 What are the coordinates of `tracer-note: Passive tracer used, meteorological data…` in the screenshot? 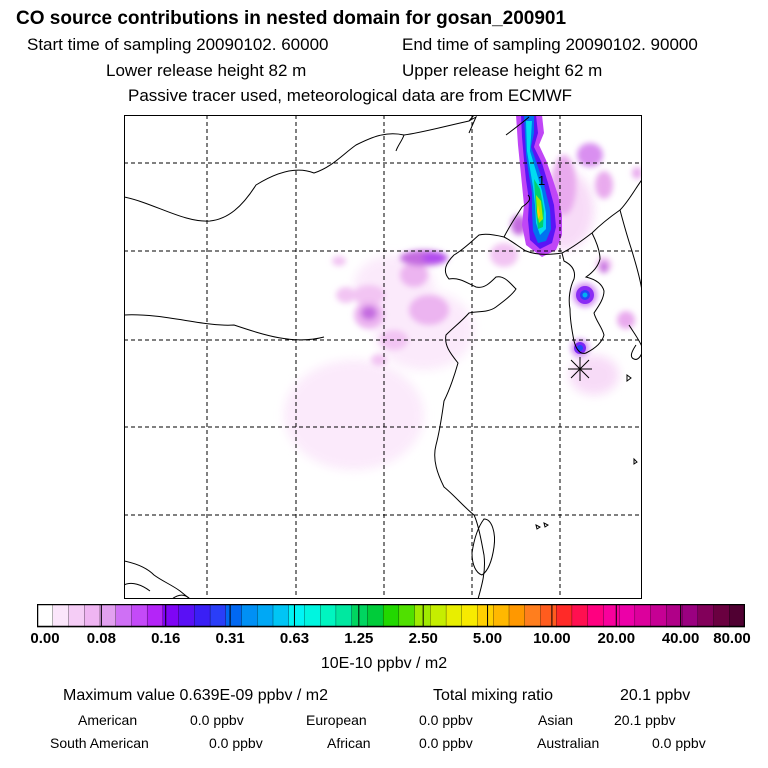 It's located at (350, 95).